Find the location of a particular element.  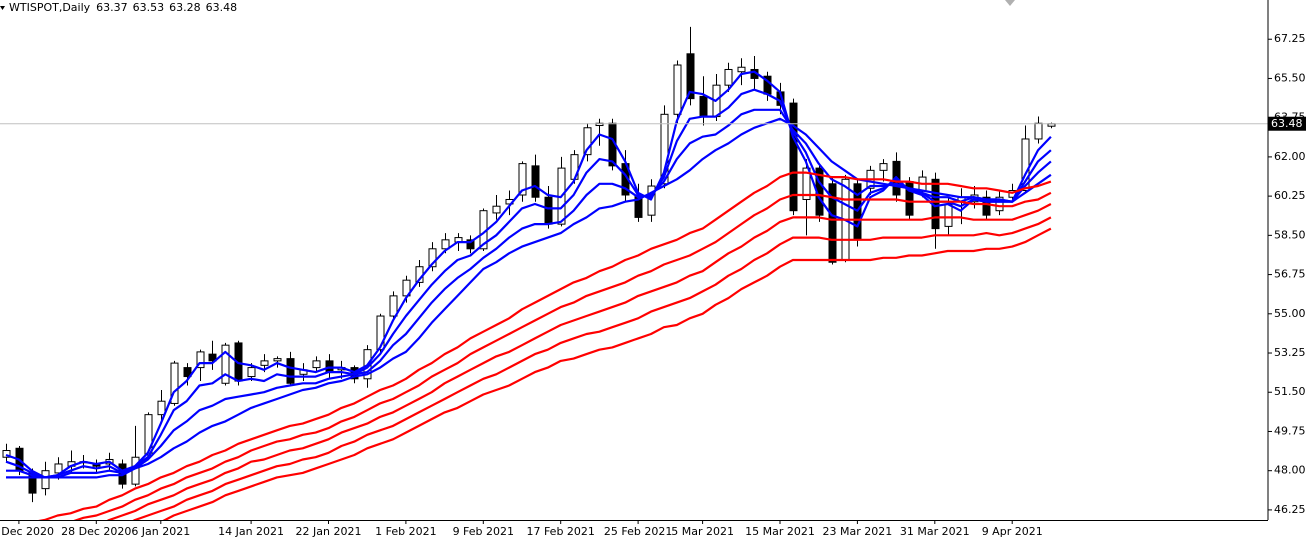

x-tick-label: 6 Jan 2021 is located at coordinates (160, 531).